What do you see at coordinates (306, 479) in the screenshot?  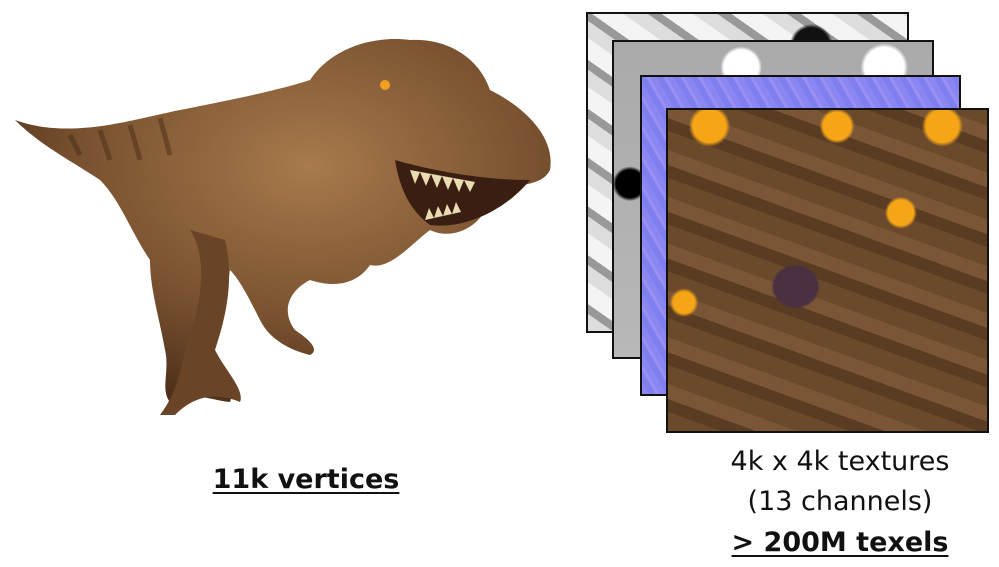 I see `vertex-count-caption: 11k vertices` at bounding box center [306, 479].